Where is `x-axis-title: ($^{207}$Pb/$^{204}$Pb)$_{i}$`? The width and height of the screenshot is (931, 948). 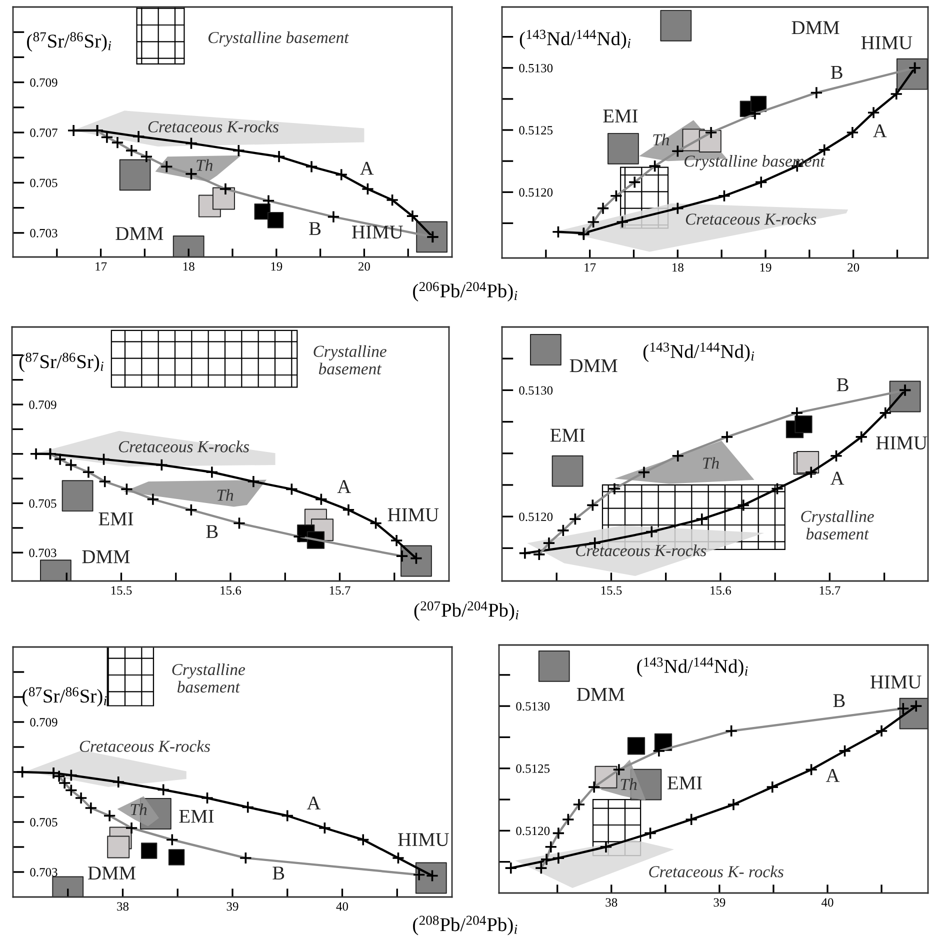 x-axis-title: ($^{207}$Pb/$^{204}$Pb)$_{i}$ is located at coordinates (466, 611).